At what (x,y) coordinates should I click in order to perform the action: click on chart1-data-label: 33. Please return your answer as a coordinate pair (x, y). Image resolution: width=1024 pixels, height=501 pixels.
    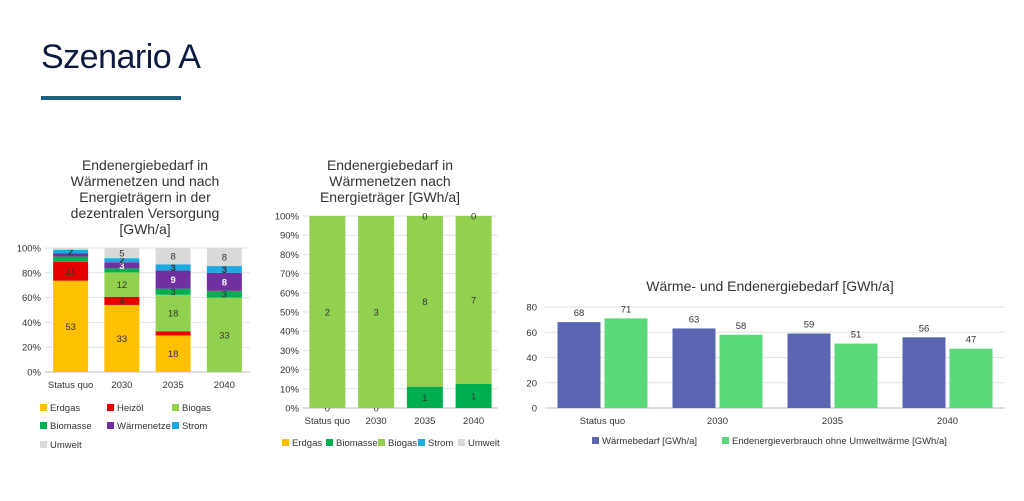
    Looking at the image, I should click on (122, 339).